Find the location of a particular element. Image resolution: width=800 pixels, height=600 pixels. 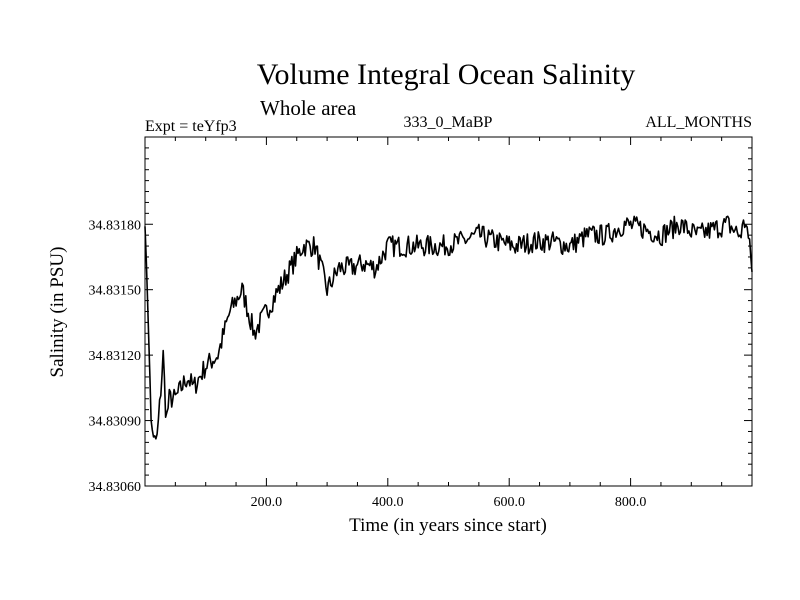

x-tick-label: 600.0 is located at coordinates (509, 502).